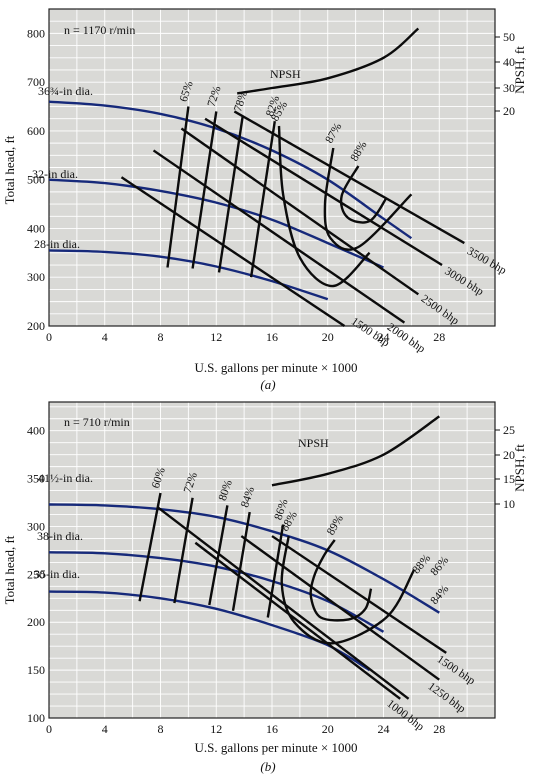 The image size is (536, 779). What do you see at coordinates (36, 670) in the screenshot?
I see `y-tick-label: 150` at bounding box center [36, 670].